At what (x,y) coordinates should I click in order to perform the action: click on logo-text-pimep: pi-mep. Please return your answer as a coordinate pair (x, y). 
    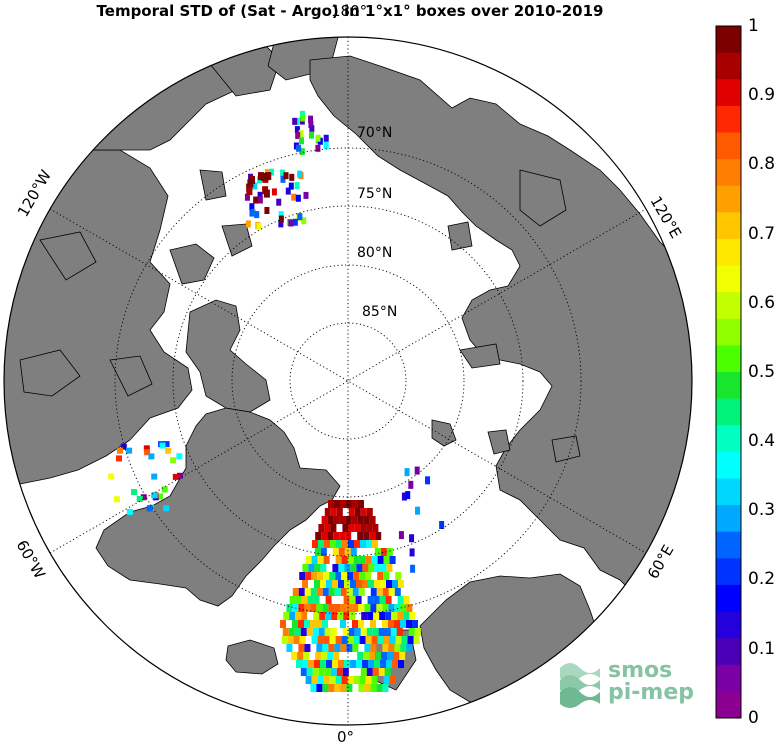
    Looking at the image, I should click on (651, 692).